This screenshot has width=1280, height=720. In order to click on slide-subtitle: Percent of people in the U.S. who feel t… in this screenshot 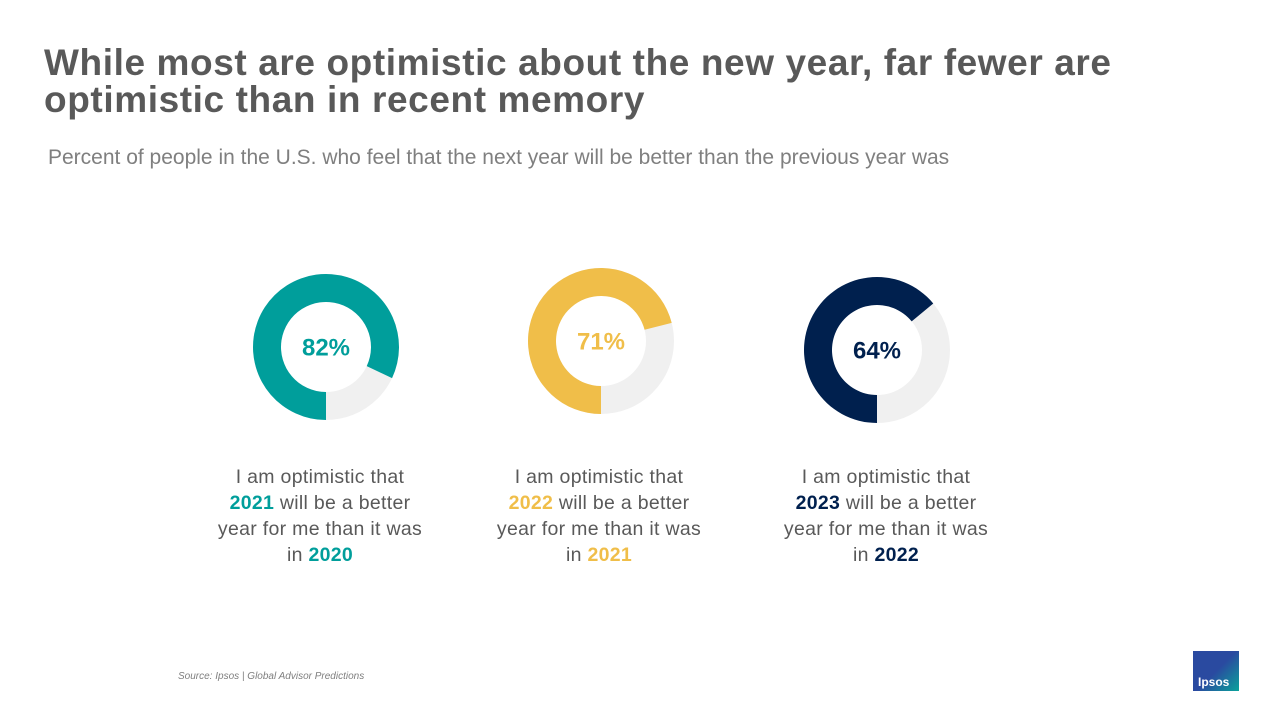, I will do `click(499, 157)`.